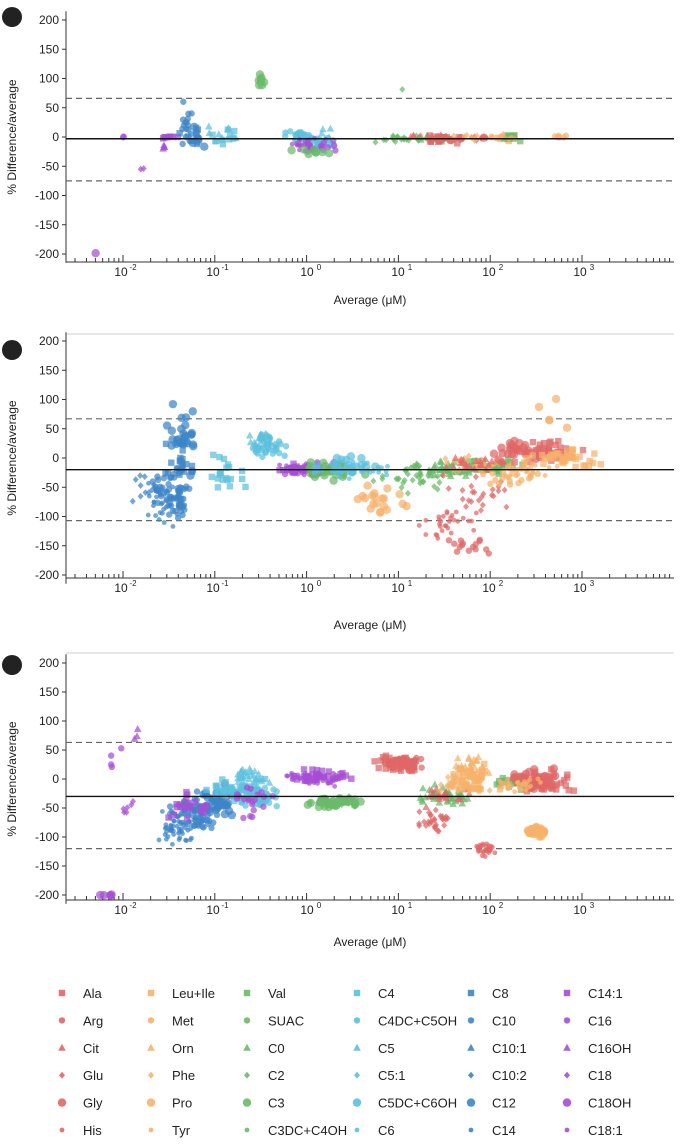 The width and height of the screenshot is (686, 1146). I want to click on x-tick-exponent: 2, so click(501, 905).